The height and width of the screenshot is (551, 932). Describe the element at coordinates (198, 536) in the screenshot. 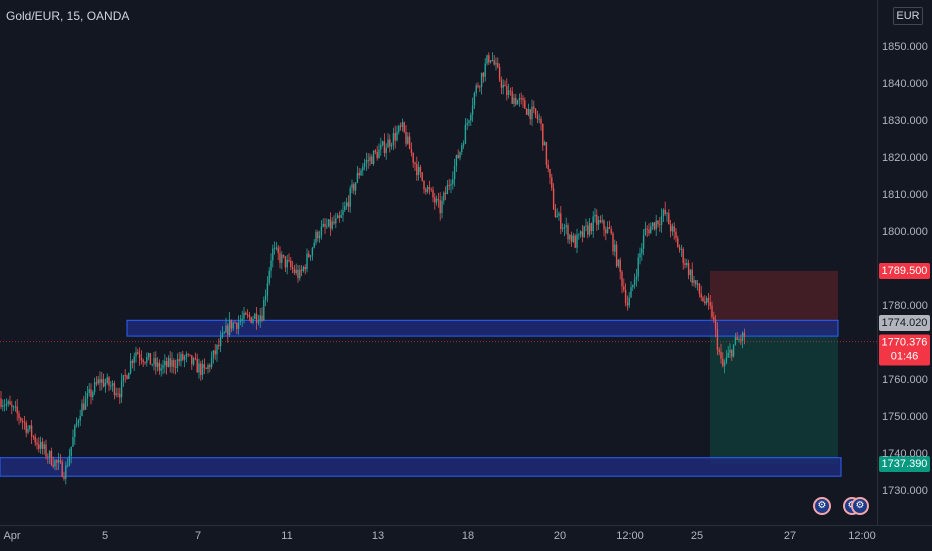

I see `time-tick-label: 7` at that location.